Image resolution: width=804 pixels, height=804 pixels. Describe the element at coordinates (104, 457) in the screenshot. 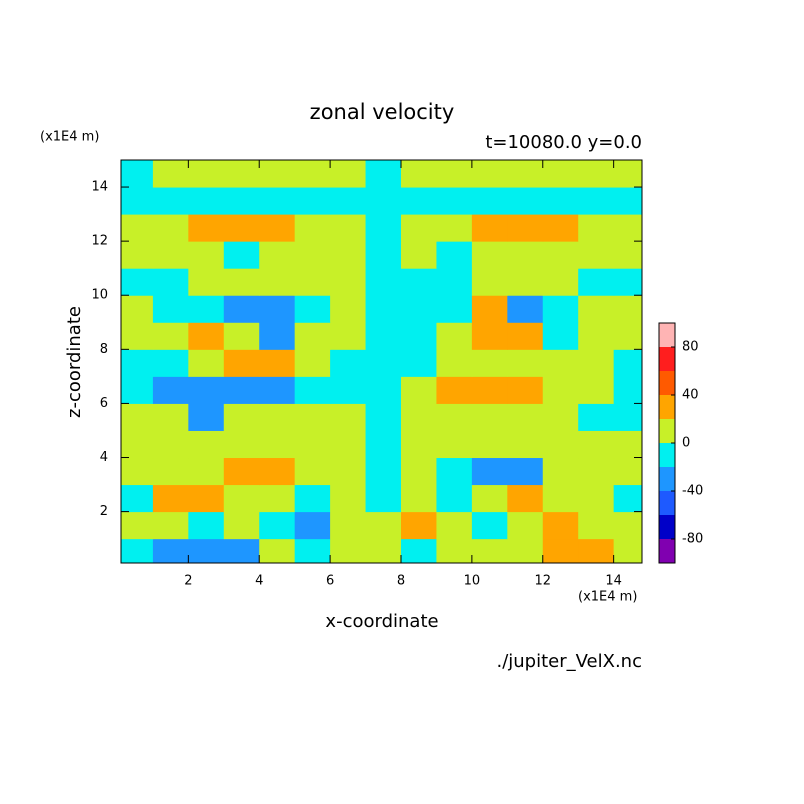

I see `y-tick-label: 4` at that location.